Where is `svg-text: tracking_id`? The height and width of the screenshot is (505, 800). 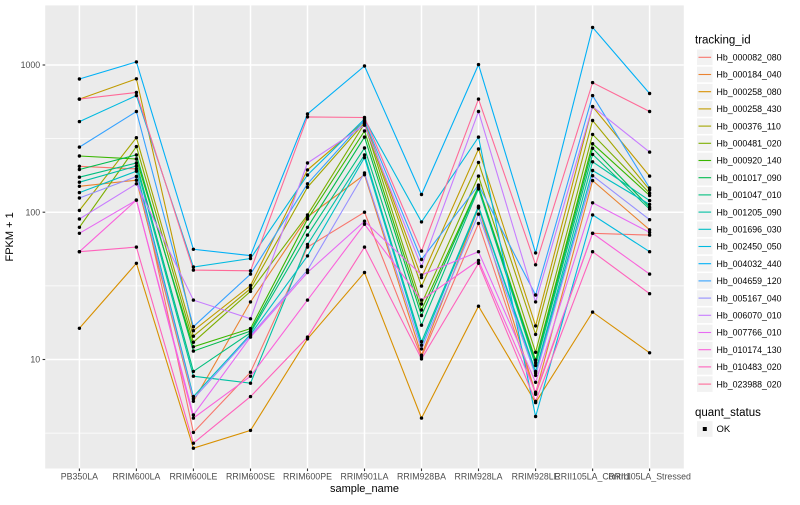 svg-text: tracking_id is located at coordinates (723, 41).